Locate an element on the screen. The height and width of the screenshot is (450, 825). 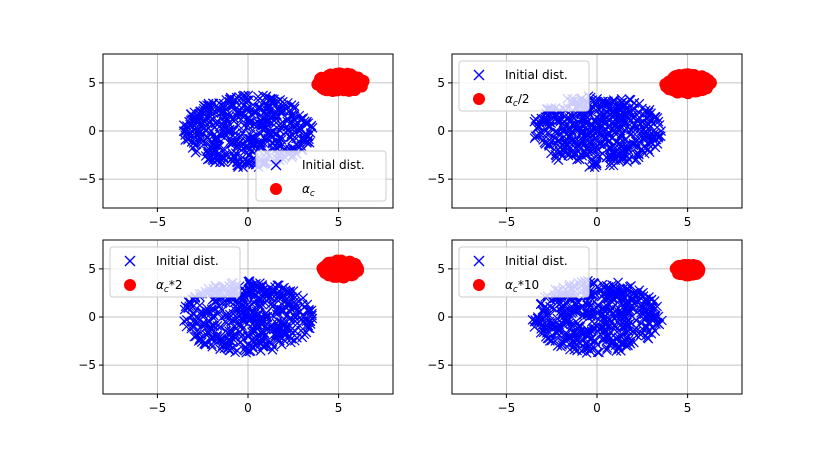
subplot-bottom-left: −5 0 5 −5 0 5 Initial dist. αc*2 is located at coordinates (236, 327).